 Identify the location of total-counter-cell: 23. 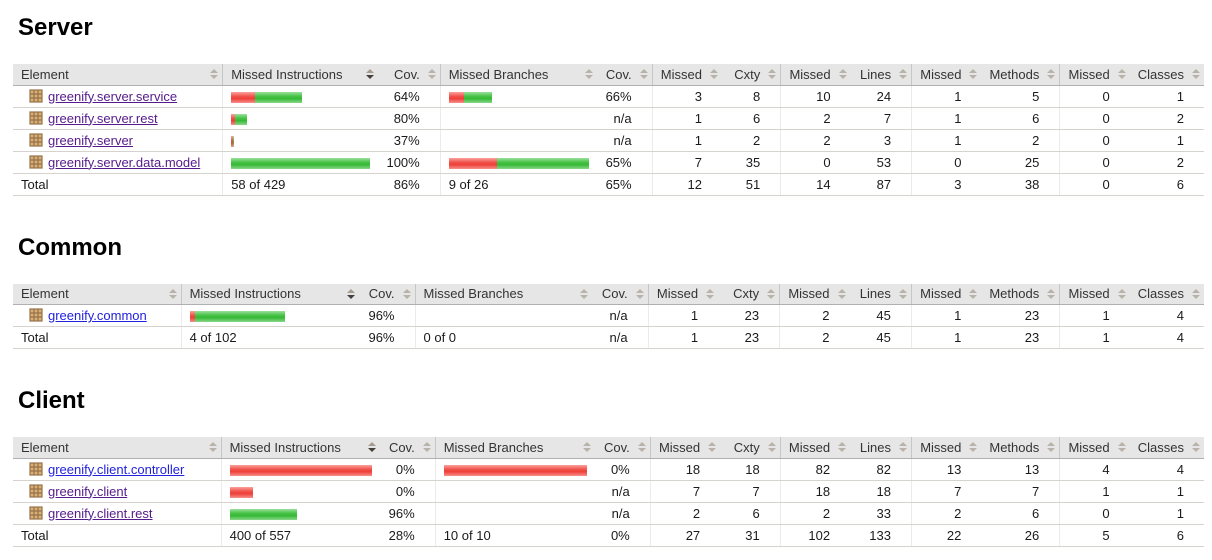
(749, 337).